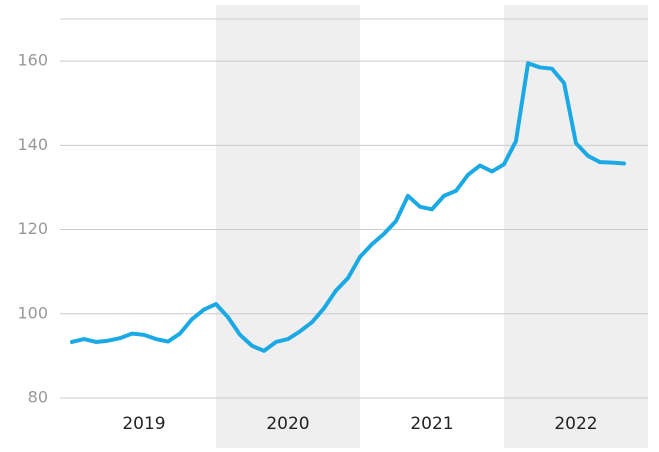  Describe the element at coordinates (32, 60) in the screenshot. I see `y-tick-label: 160` at that location.